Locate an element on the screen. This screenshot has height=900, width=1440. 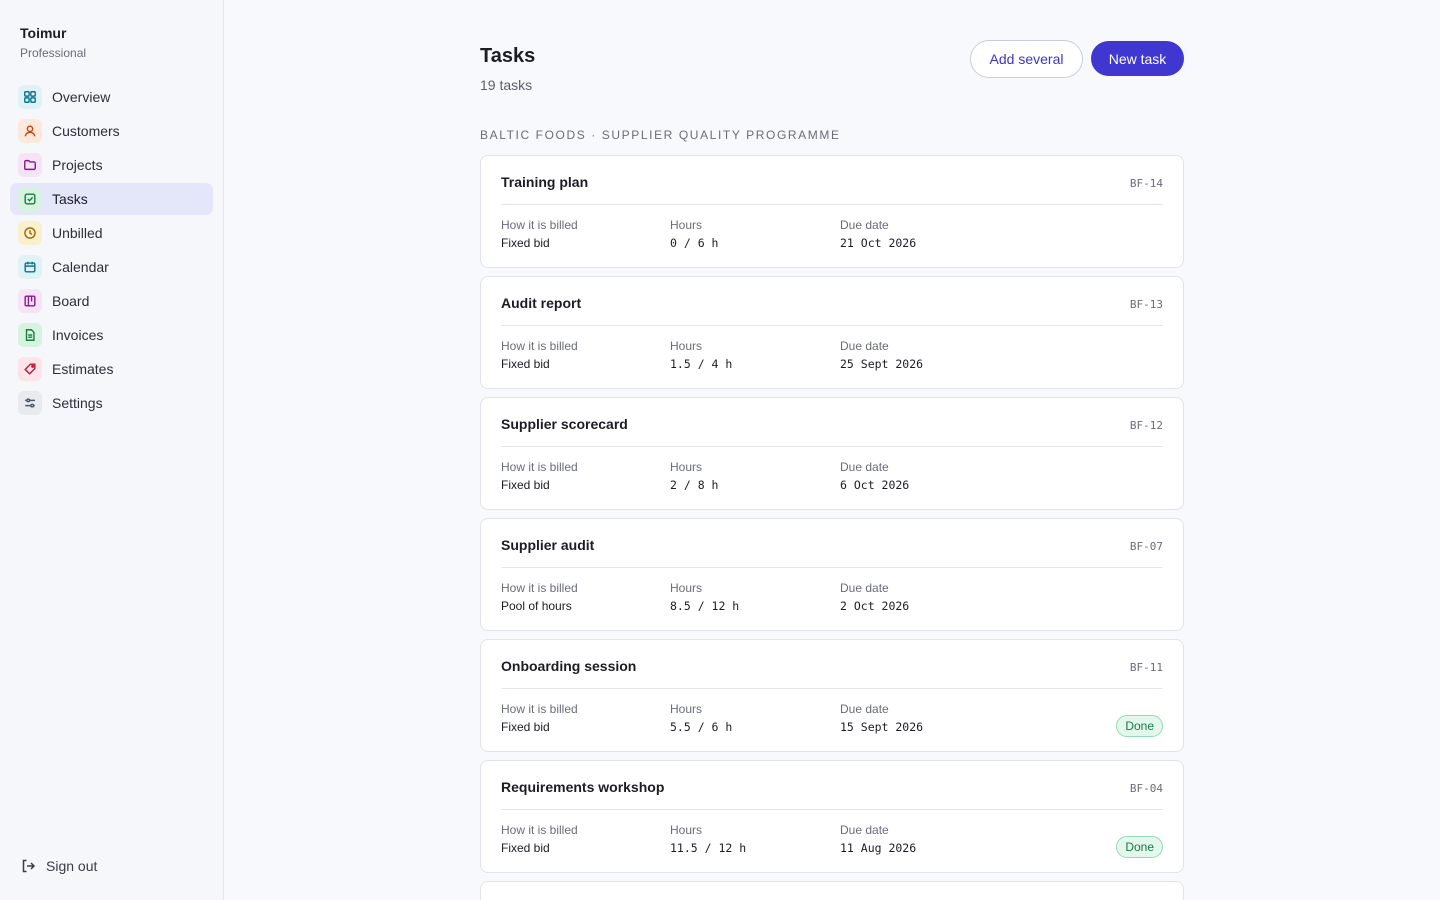
billing-value: Pool of hours is located at coordinates (536, 606).